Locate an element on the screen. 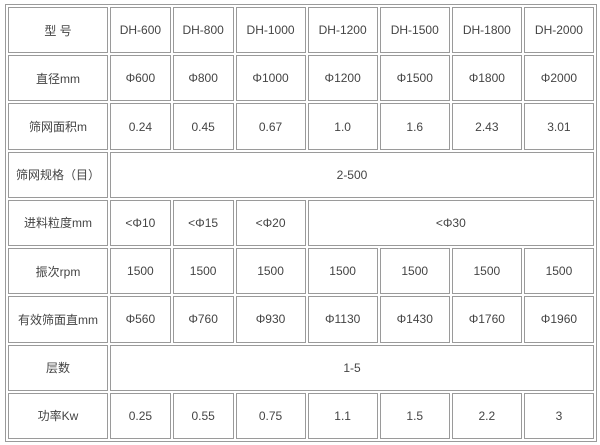  table-cell: Φ1960 is located at coordinates (558, 319).